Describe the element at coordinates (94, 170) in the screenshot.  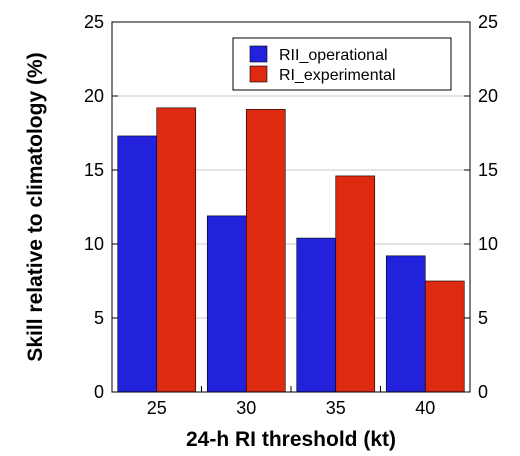
I see `y-tick-label: 15` at that location.